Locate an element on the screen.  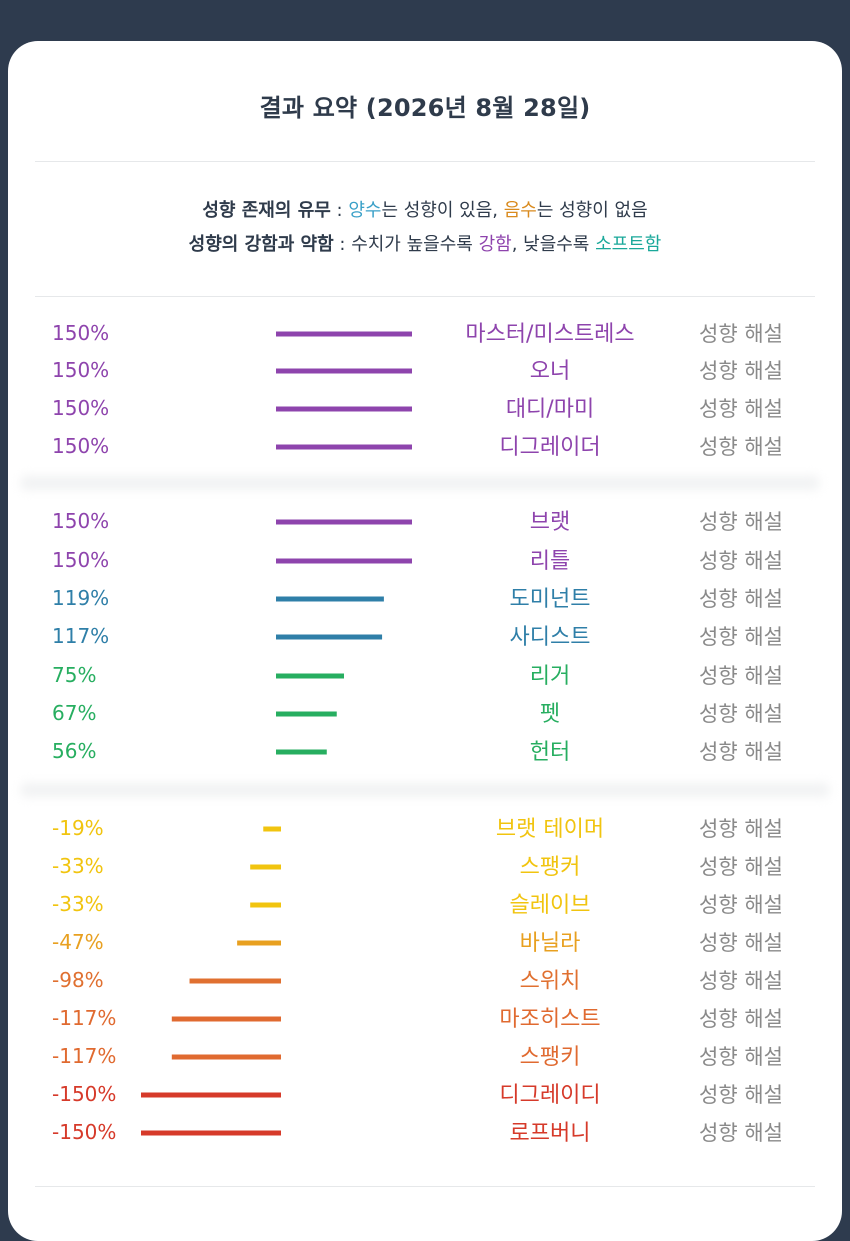
row-label: 스위치 is located at coordinates (550, 981).